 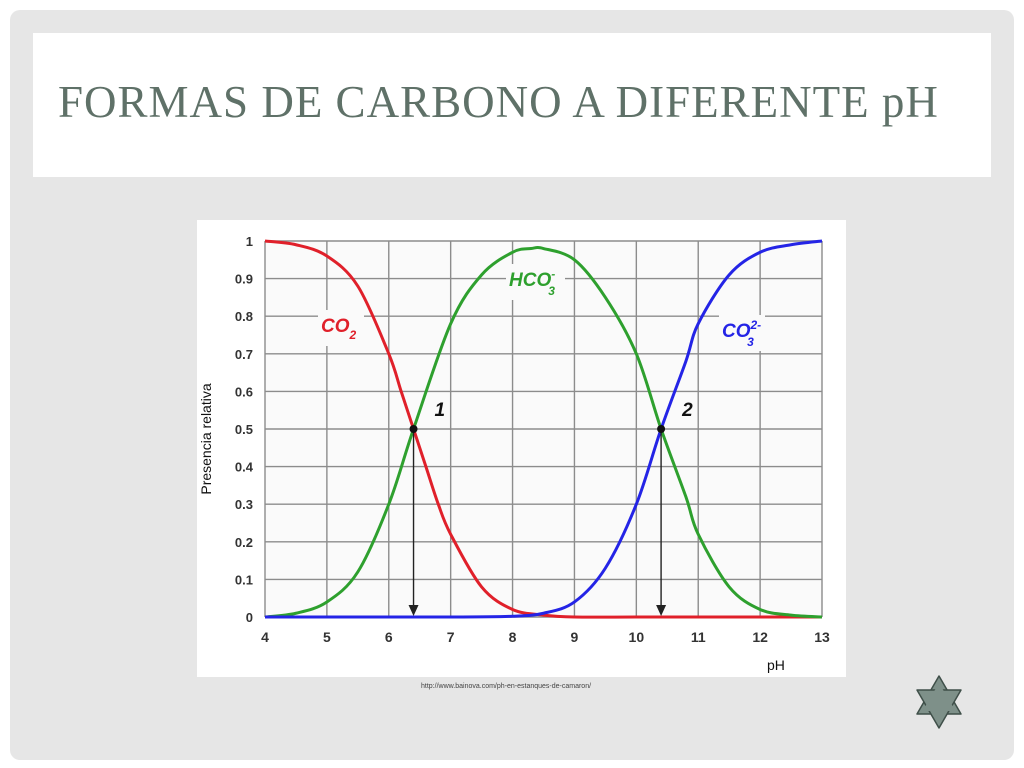 I want to click on x-tick-label: 9, so click(x=575, y=637).